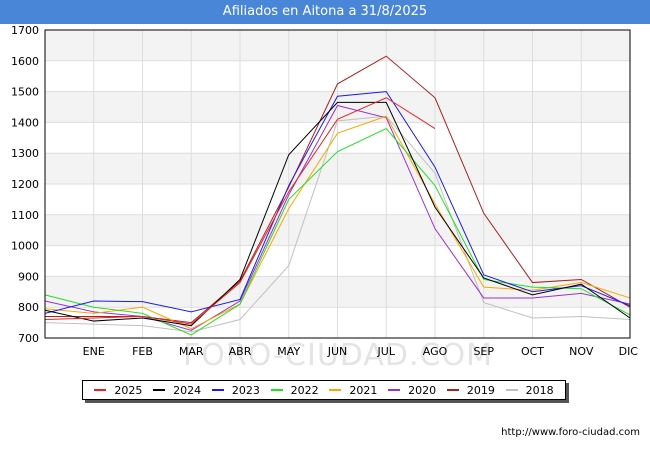  Describe the element at coordinates (570, 432) in the screenshot. I see `source-credit: http://www.foro-ciudad.com` at that location.